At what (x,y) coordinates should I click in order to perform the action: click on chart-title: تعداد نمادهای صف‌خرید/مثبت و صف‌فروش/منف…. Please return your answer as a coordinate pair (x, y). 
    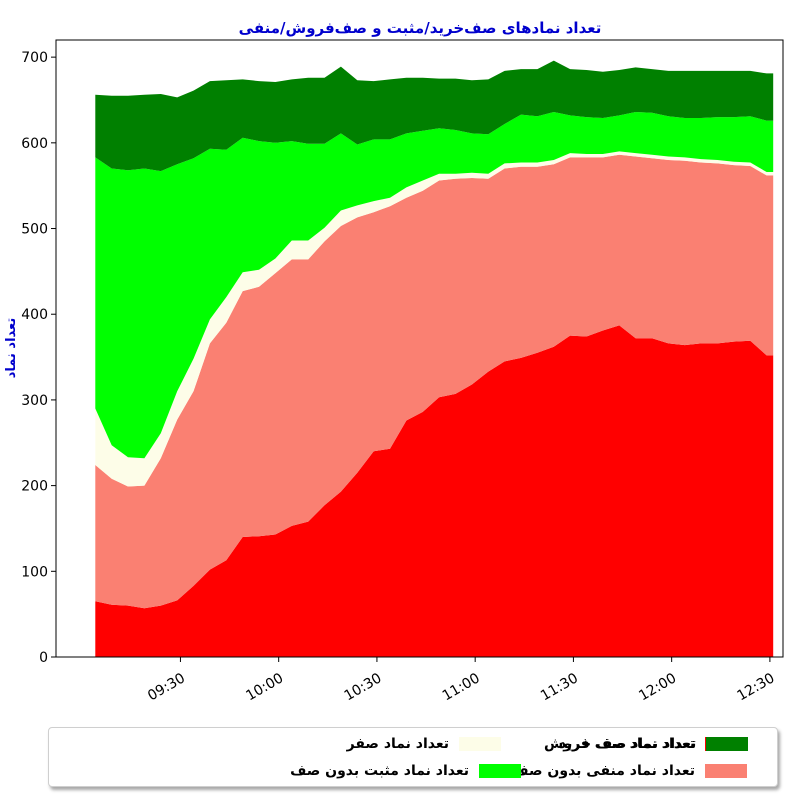
    Looking at the image, I should click on (420, 28).